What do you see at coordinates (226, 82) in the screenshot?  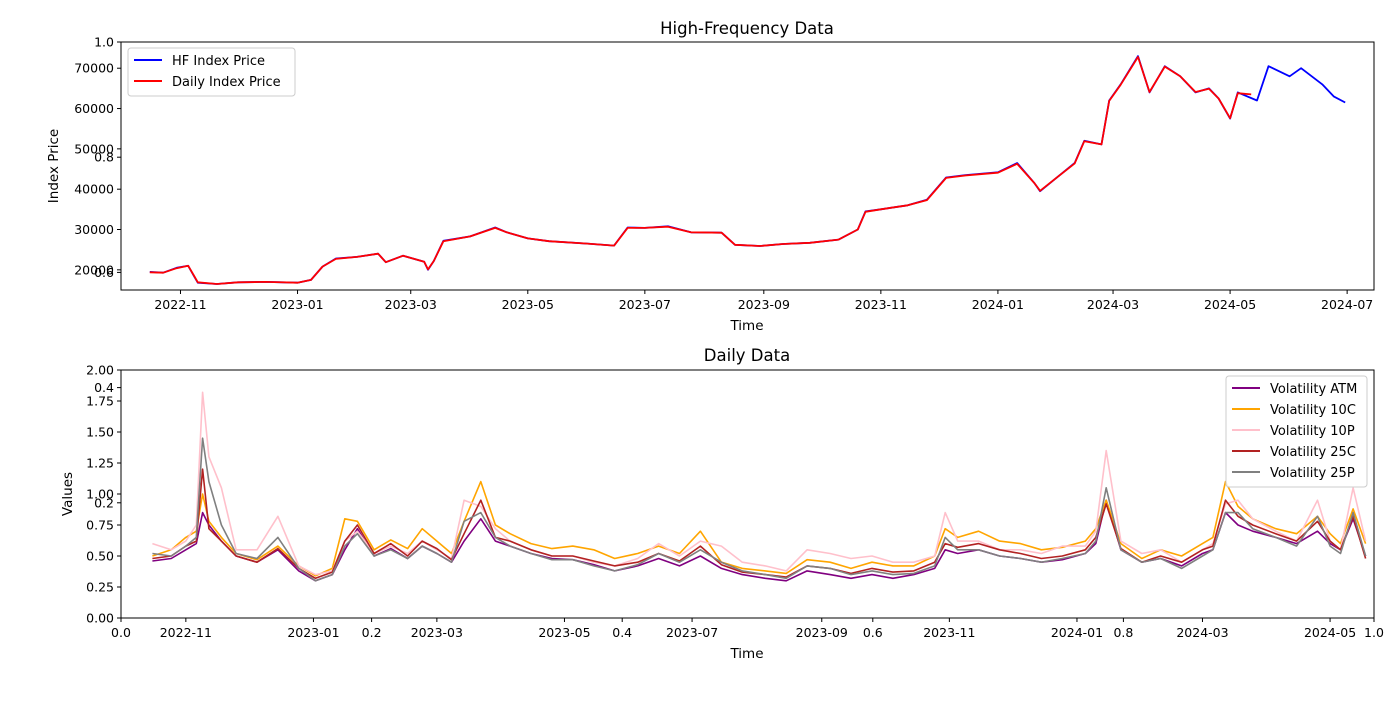 I see `legend-label: Daily Index Price` at bounding box center [226, 82].